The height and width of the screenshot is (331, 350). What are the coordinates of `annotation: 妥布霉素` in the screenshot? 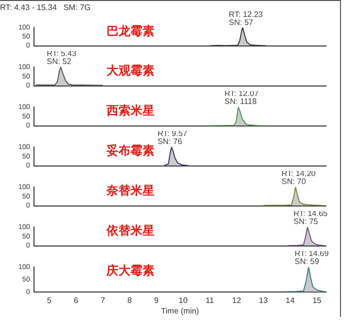 It's located at (129, 150).